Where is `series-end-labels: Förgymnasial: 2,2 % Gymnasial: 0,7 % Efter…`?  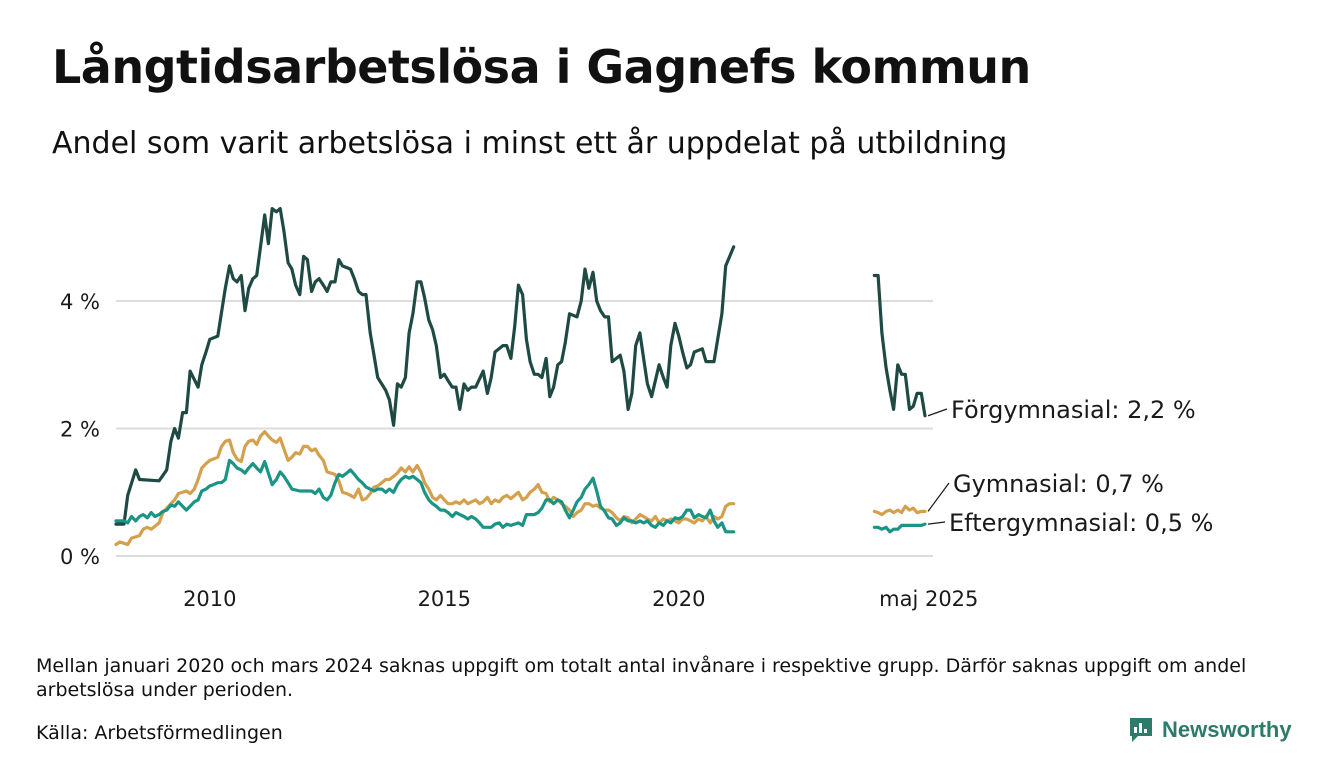 series-end-labels: Förgymnasial: 2,2 % Gymnasial: 0,7 % Efter… is located at coordinates (1070, 466).